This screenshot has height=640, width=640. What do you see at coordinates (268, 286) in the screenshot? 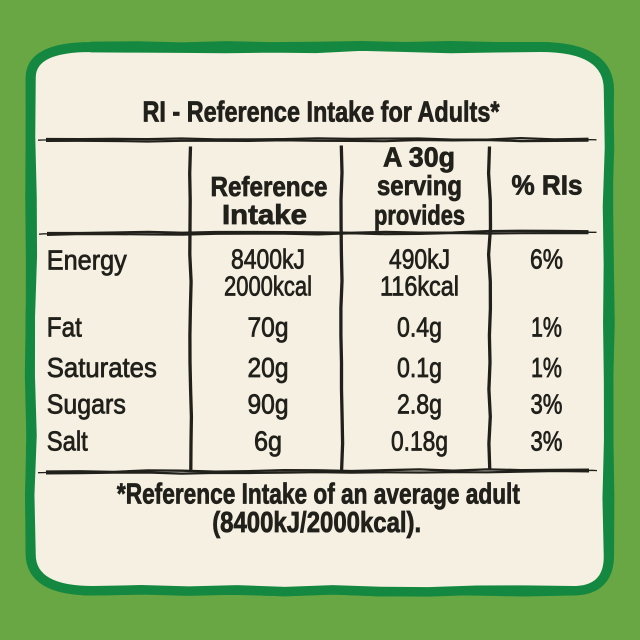
I see `svg-text: 2000kcal` at bounding box center [268, 286].